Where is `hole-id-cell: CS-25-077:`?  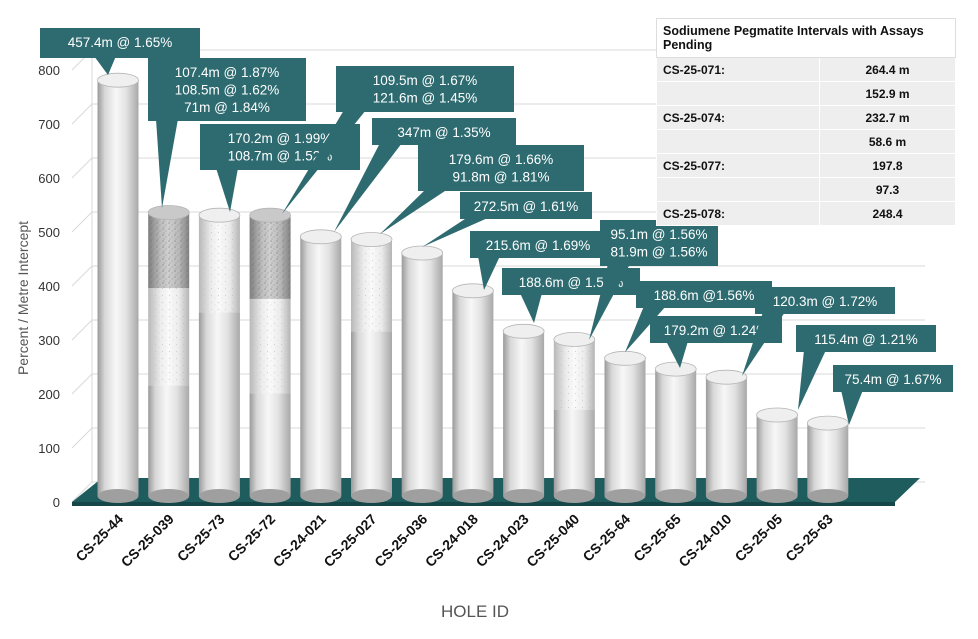
hole-id-cell: CS-25-077: is located at coordinates (738, 165).